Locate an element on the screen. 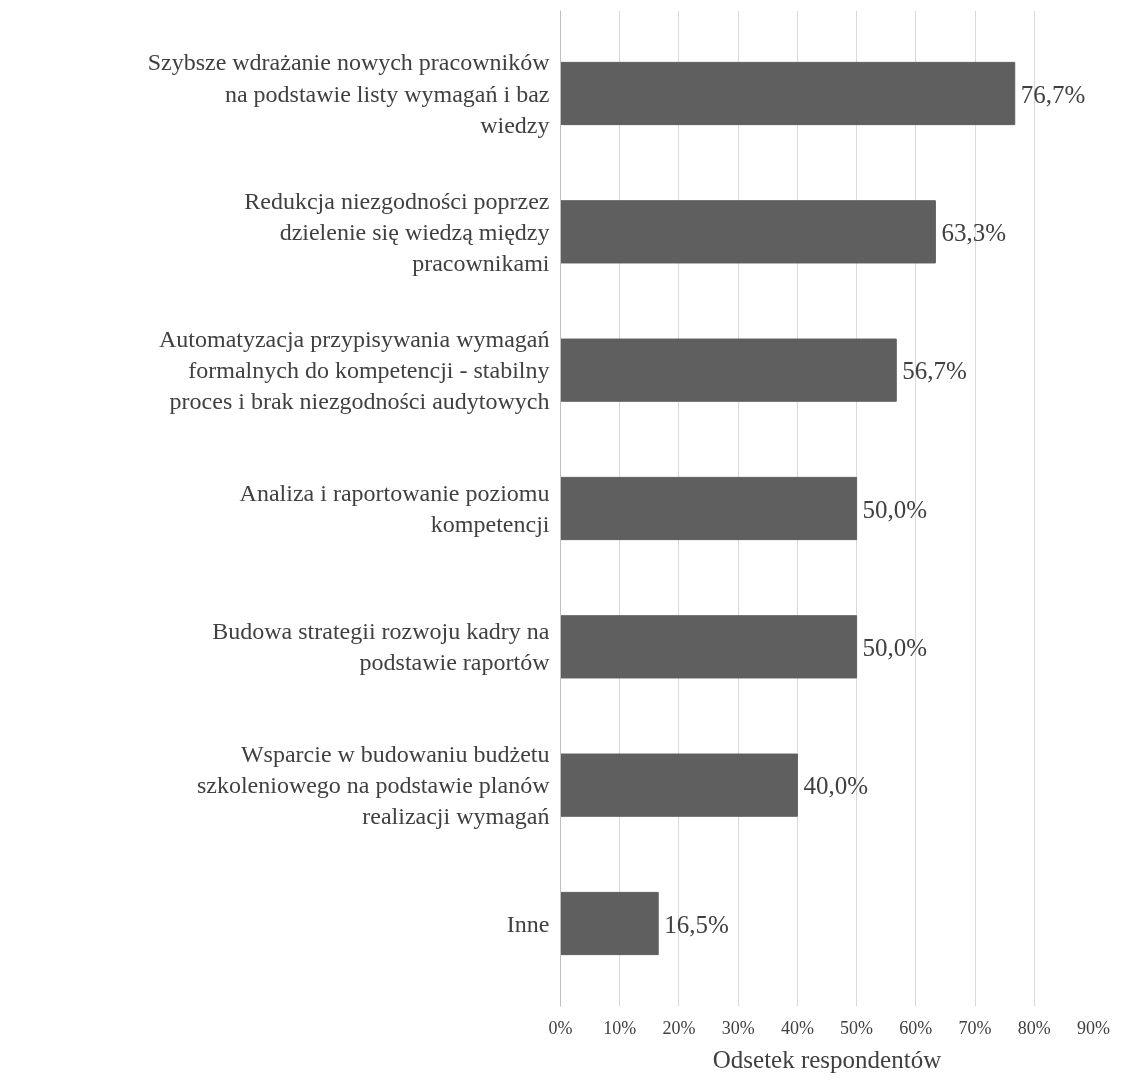 Image resolution: width=1132 pixels, height=1090 pixels. y-tick-label: Analiza i raportowanie poziomu kompetencji is located at coordinates (394, 508).